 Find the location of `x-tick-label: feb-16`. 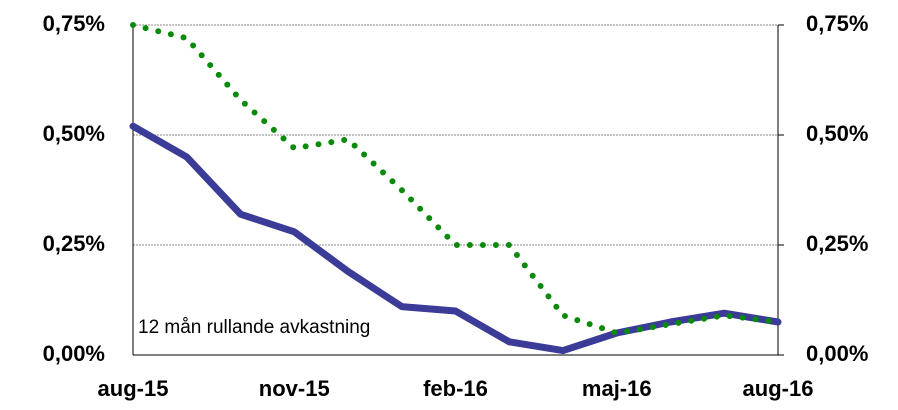

x-tick-label: feb-16 is located at coordinates (455, 388).